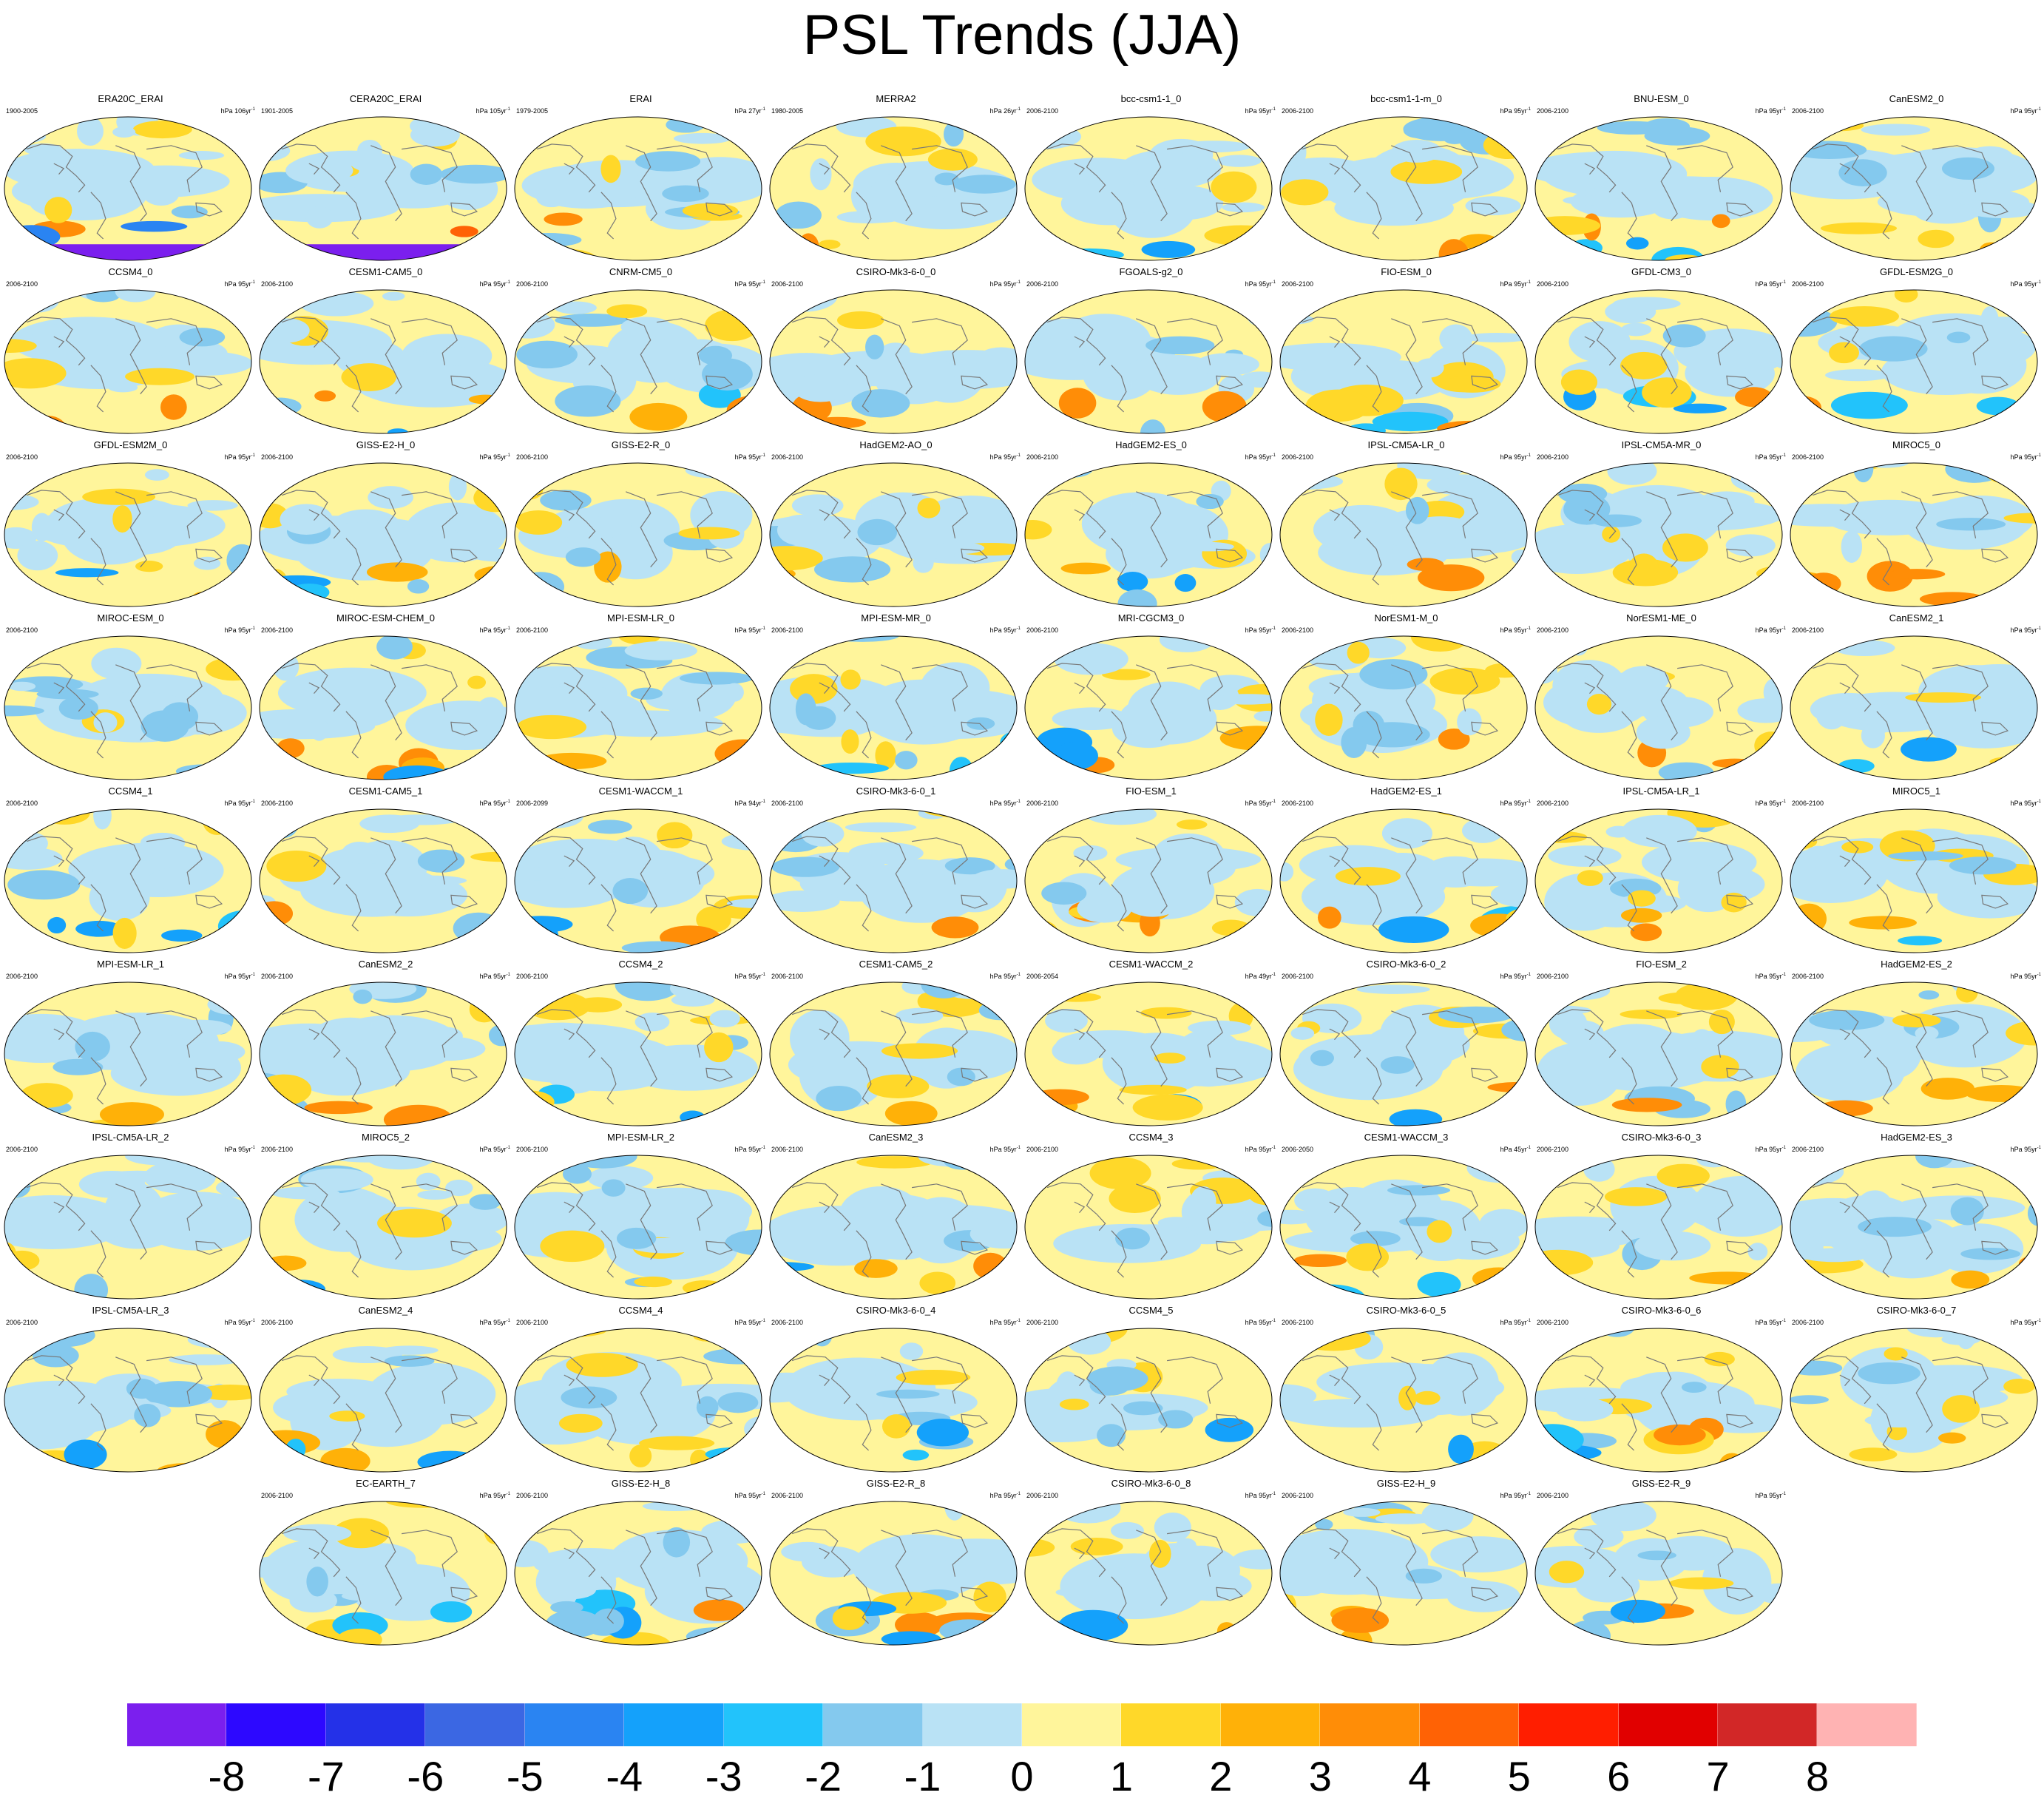  What do you see at coordinates (1406, 1310) in the screenshot?
I see `panel-title: CSIRO-Mk3-6-0_5` at bounding box center [1406, 1310].